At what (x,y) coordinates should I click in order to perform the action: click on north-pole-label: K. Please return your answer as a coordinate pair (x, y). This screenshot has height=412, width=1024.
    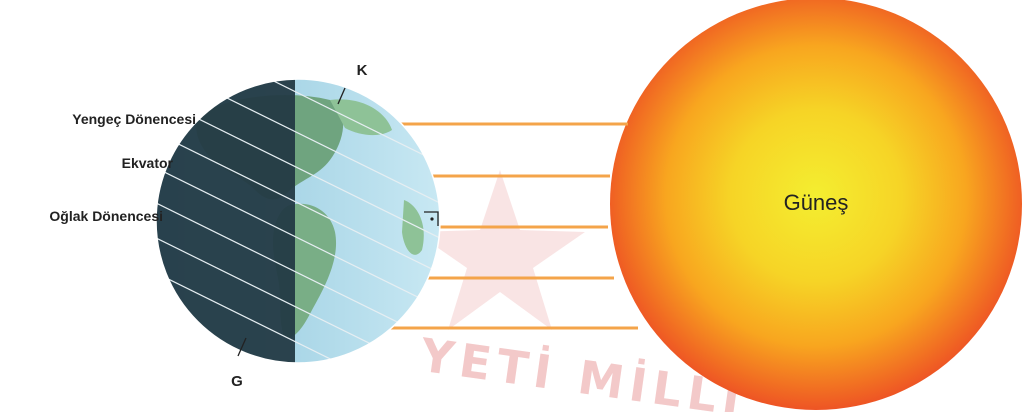
    Looking at the image, I should click on (362, 70).